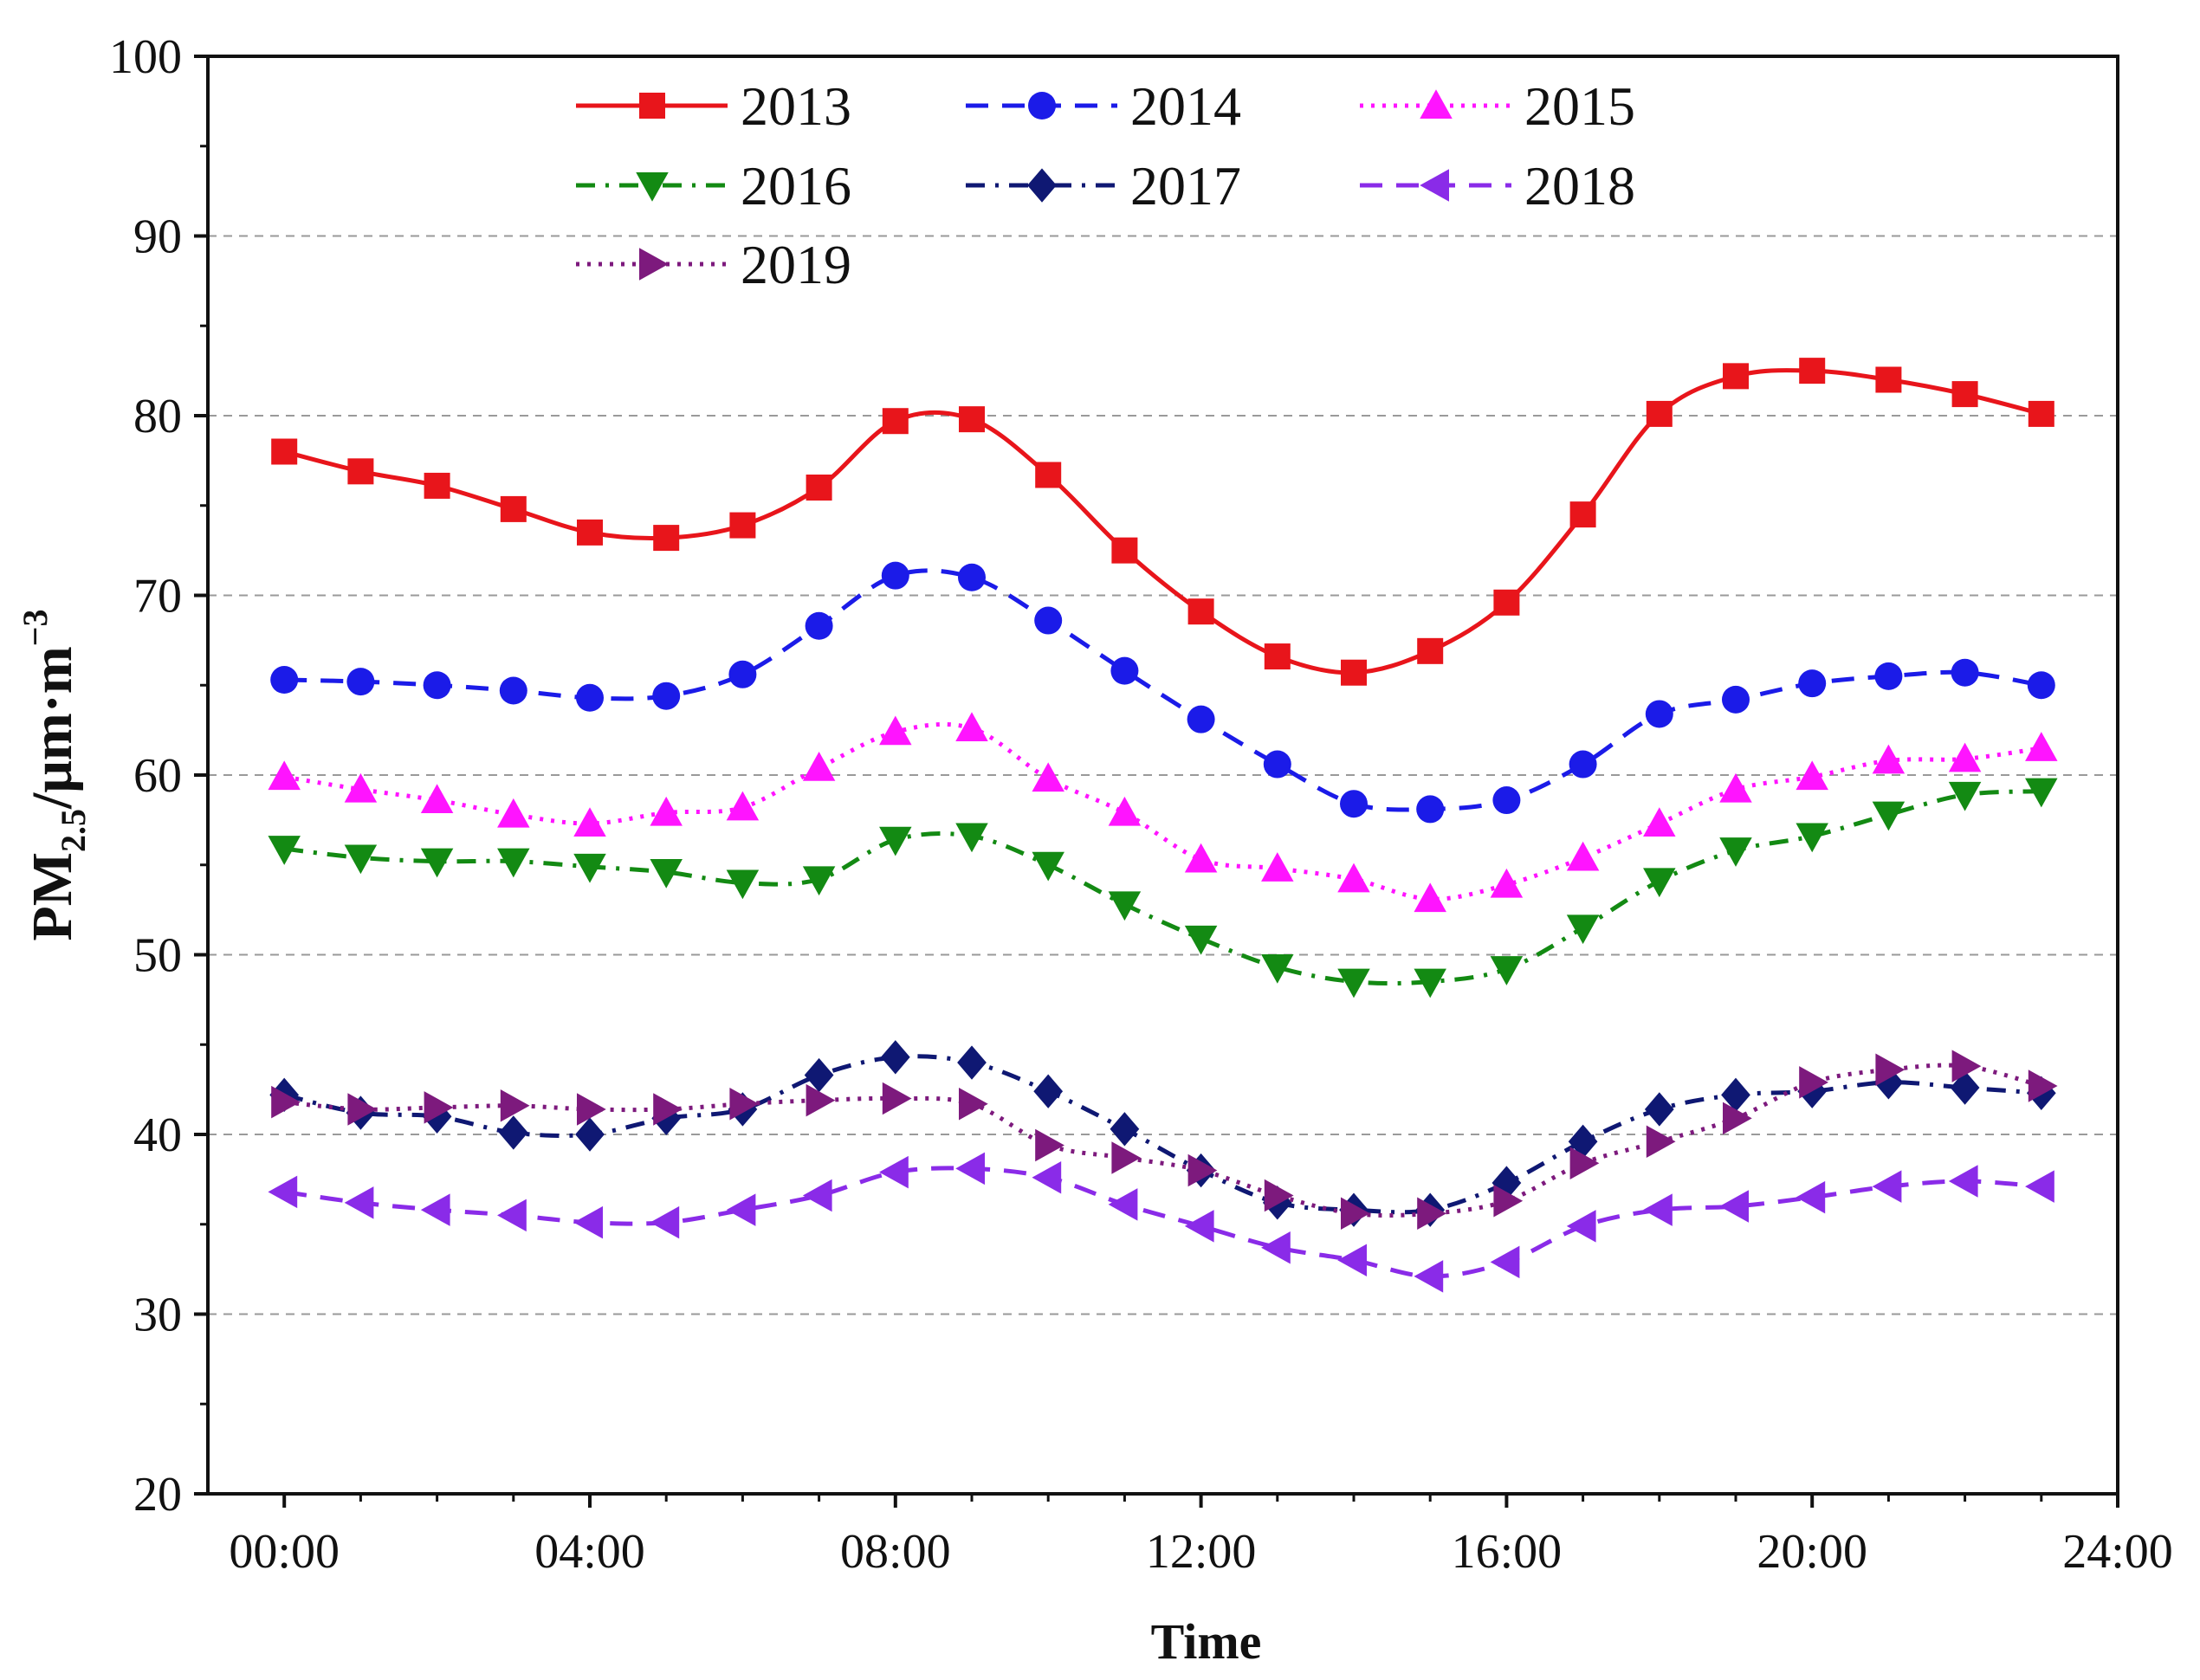 This screenshot has height=1680, width=2200. I want to click on legend-label: 2013, so click(796, 106).